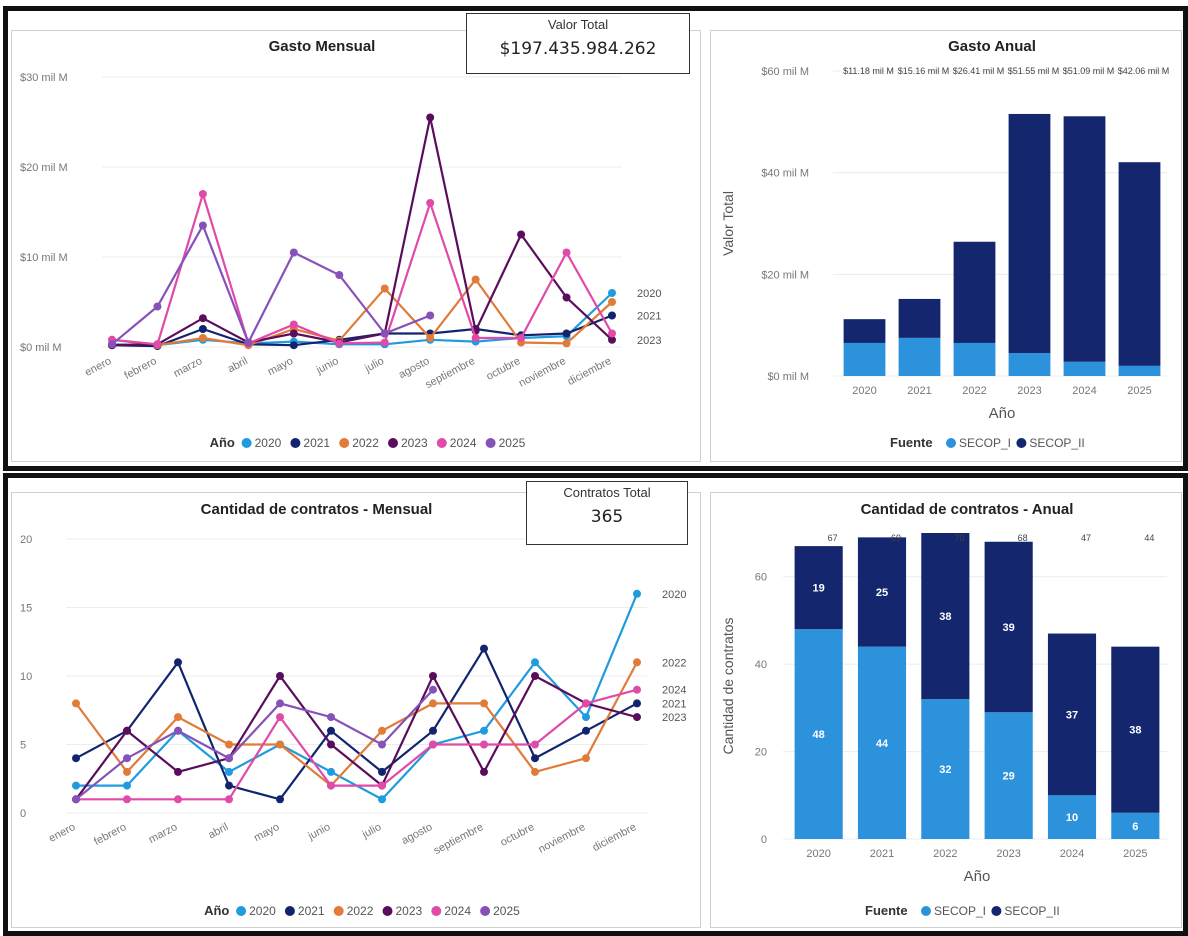 The height and width of the screenshot is (936, 1188). What do you see at coordinates (818, 734) in the screenshot?
I see `bar-secop_i-2020` at bounding box center [818, 734].